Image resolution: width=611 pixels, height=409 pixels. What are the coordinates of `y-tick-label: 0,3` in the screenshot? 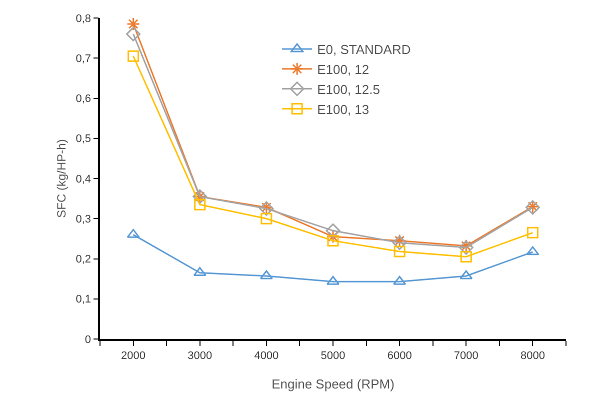 It's located at (84, 219).